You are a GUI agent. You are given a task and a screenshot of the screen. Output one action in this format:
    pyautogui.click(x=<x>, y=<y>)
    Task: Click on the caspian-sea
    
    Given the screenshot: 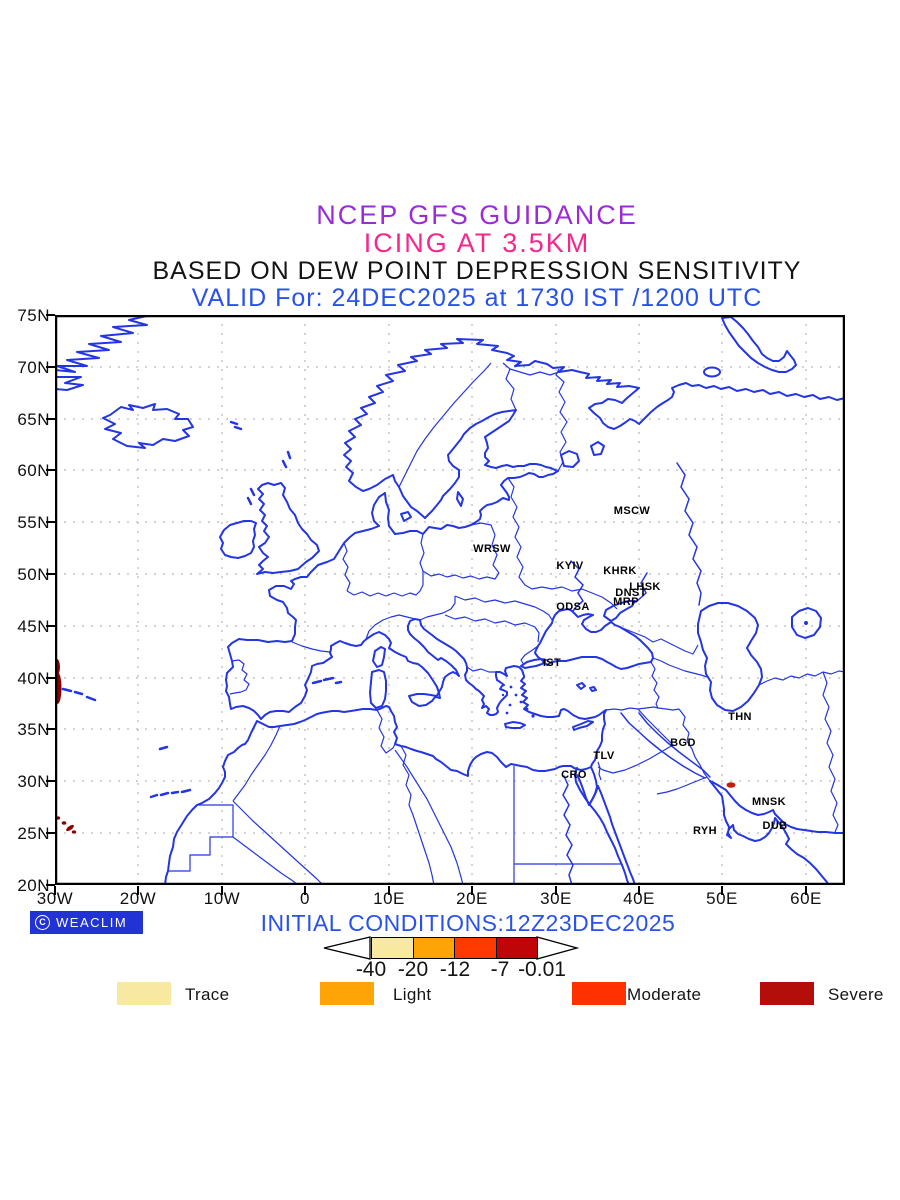 What is the action you would take?
    pyautogui.click(x=730, y=657)
    